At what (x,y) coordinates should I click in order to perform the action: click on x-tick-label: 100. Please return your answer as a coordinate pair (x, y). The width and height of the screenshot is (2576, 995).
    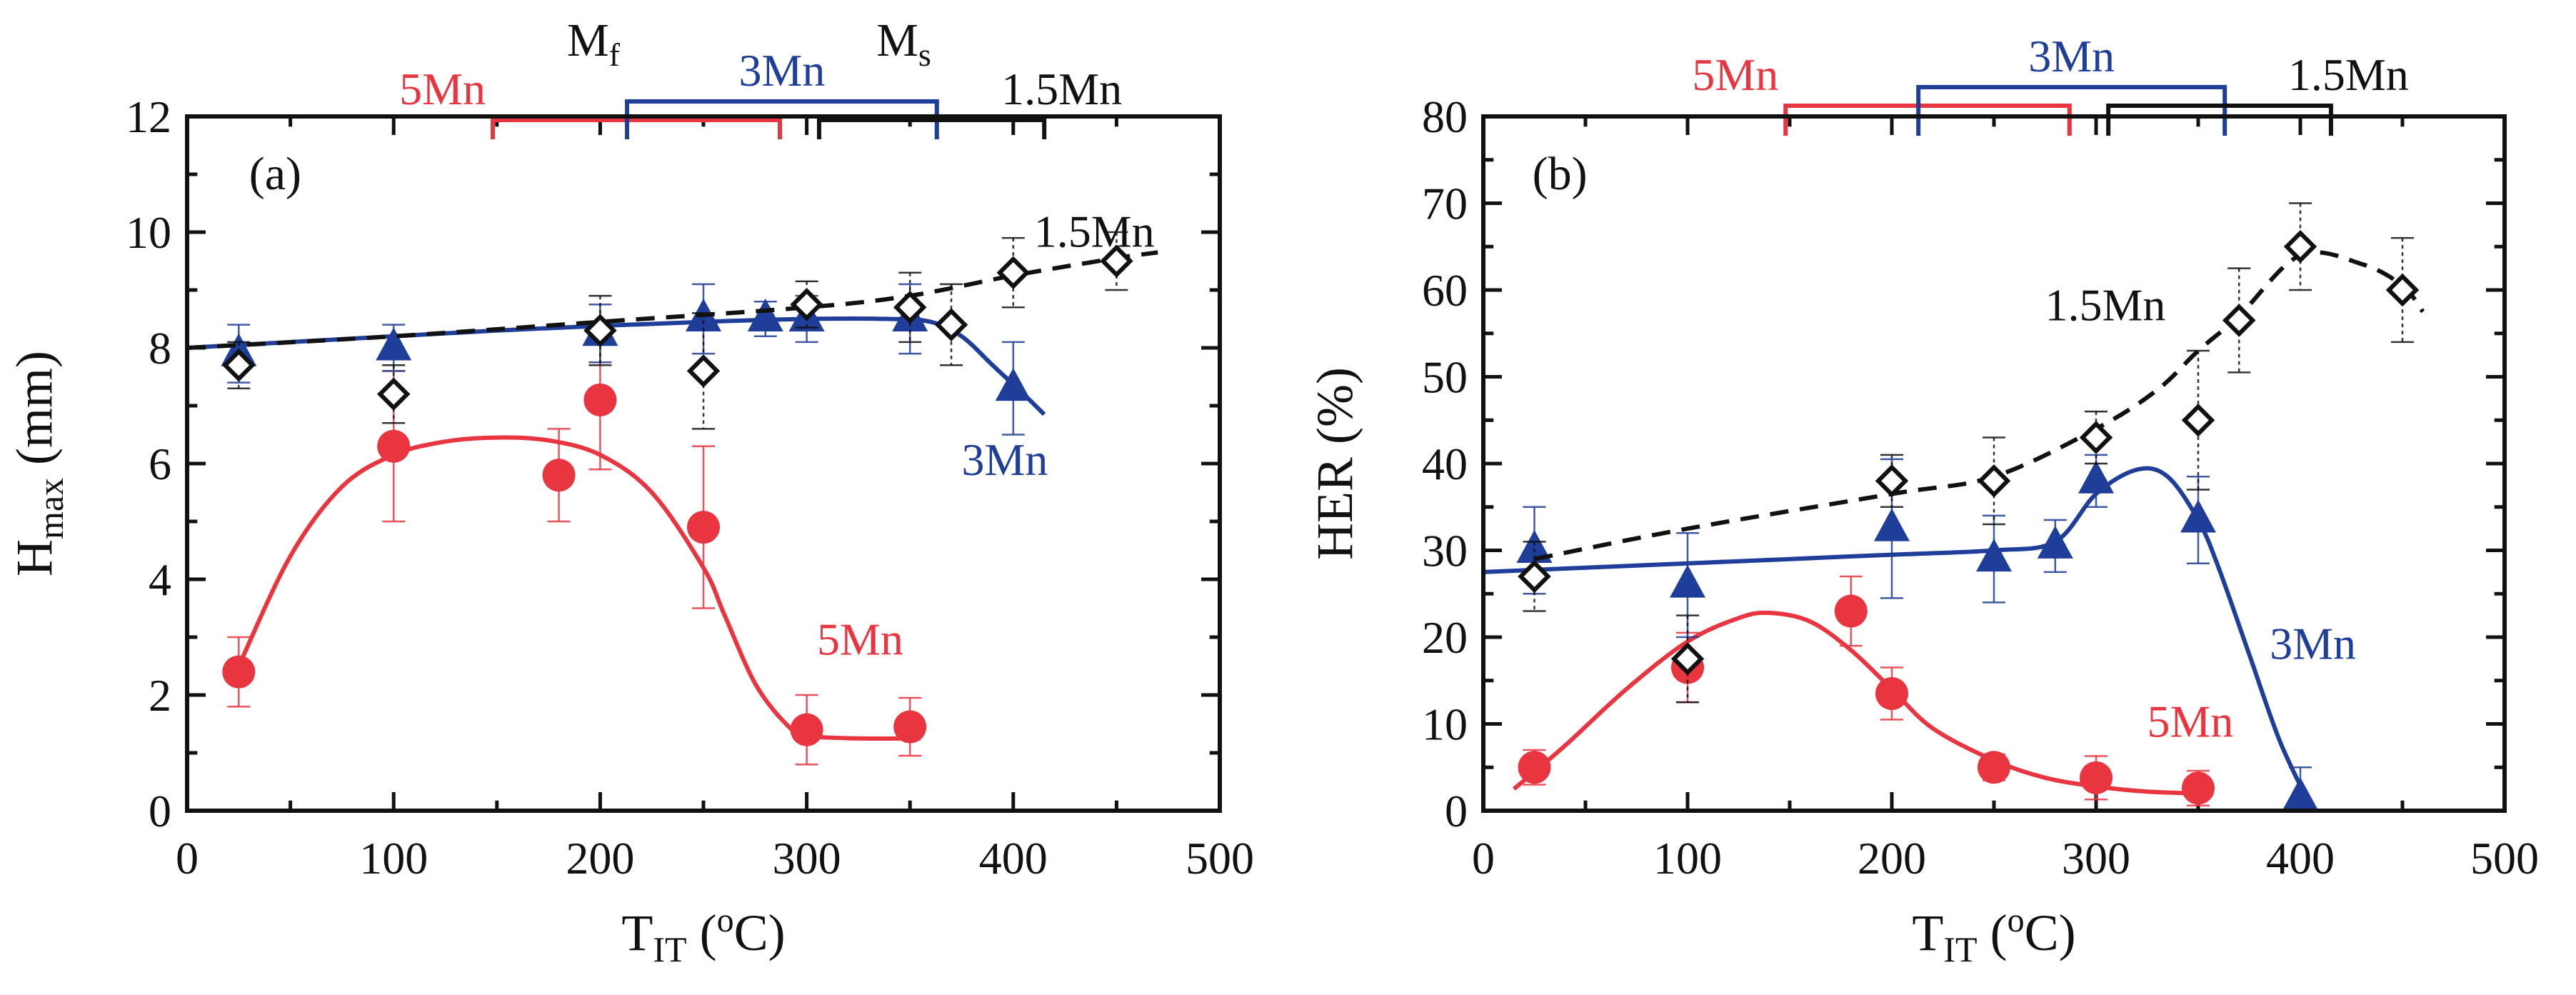
    Looking at the image, I should click on (1687, 858).